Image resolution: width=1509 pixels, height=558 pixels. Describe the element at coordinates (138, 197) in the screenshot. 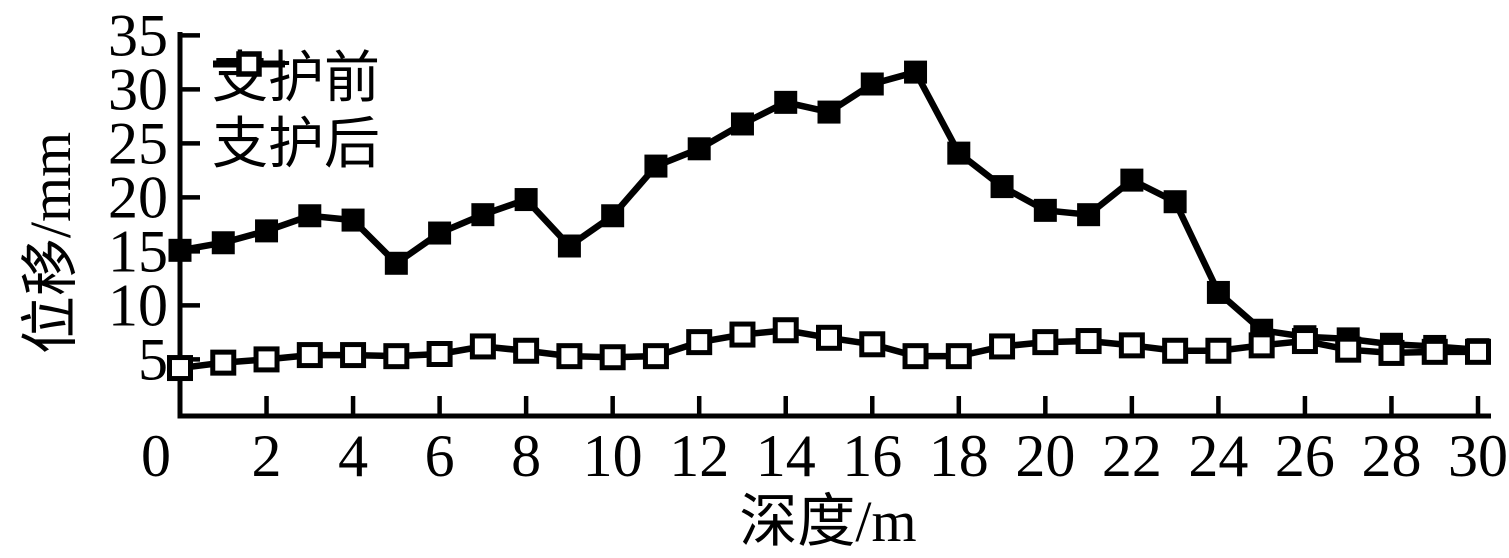

I see `y-tick-label: 20` at that location.